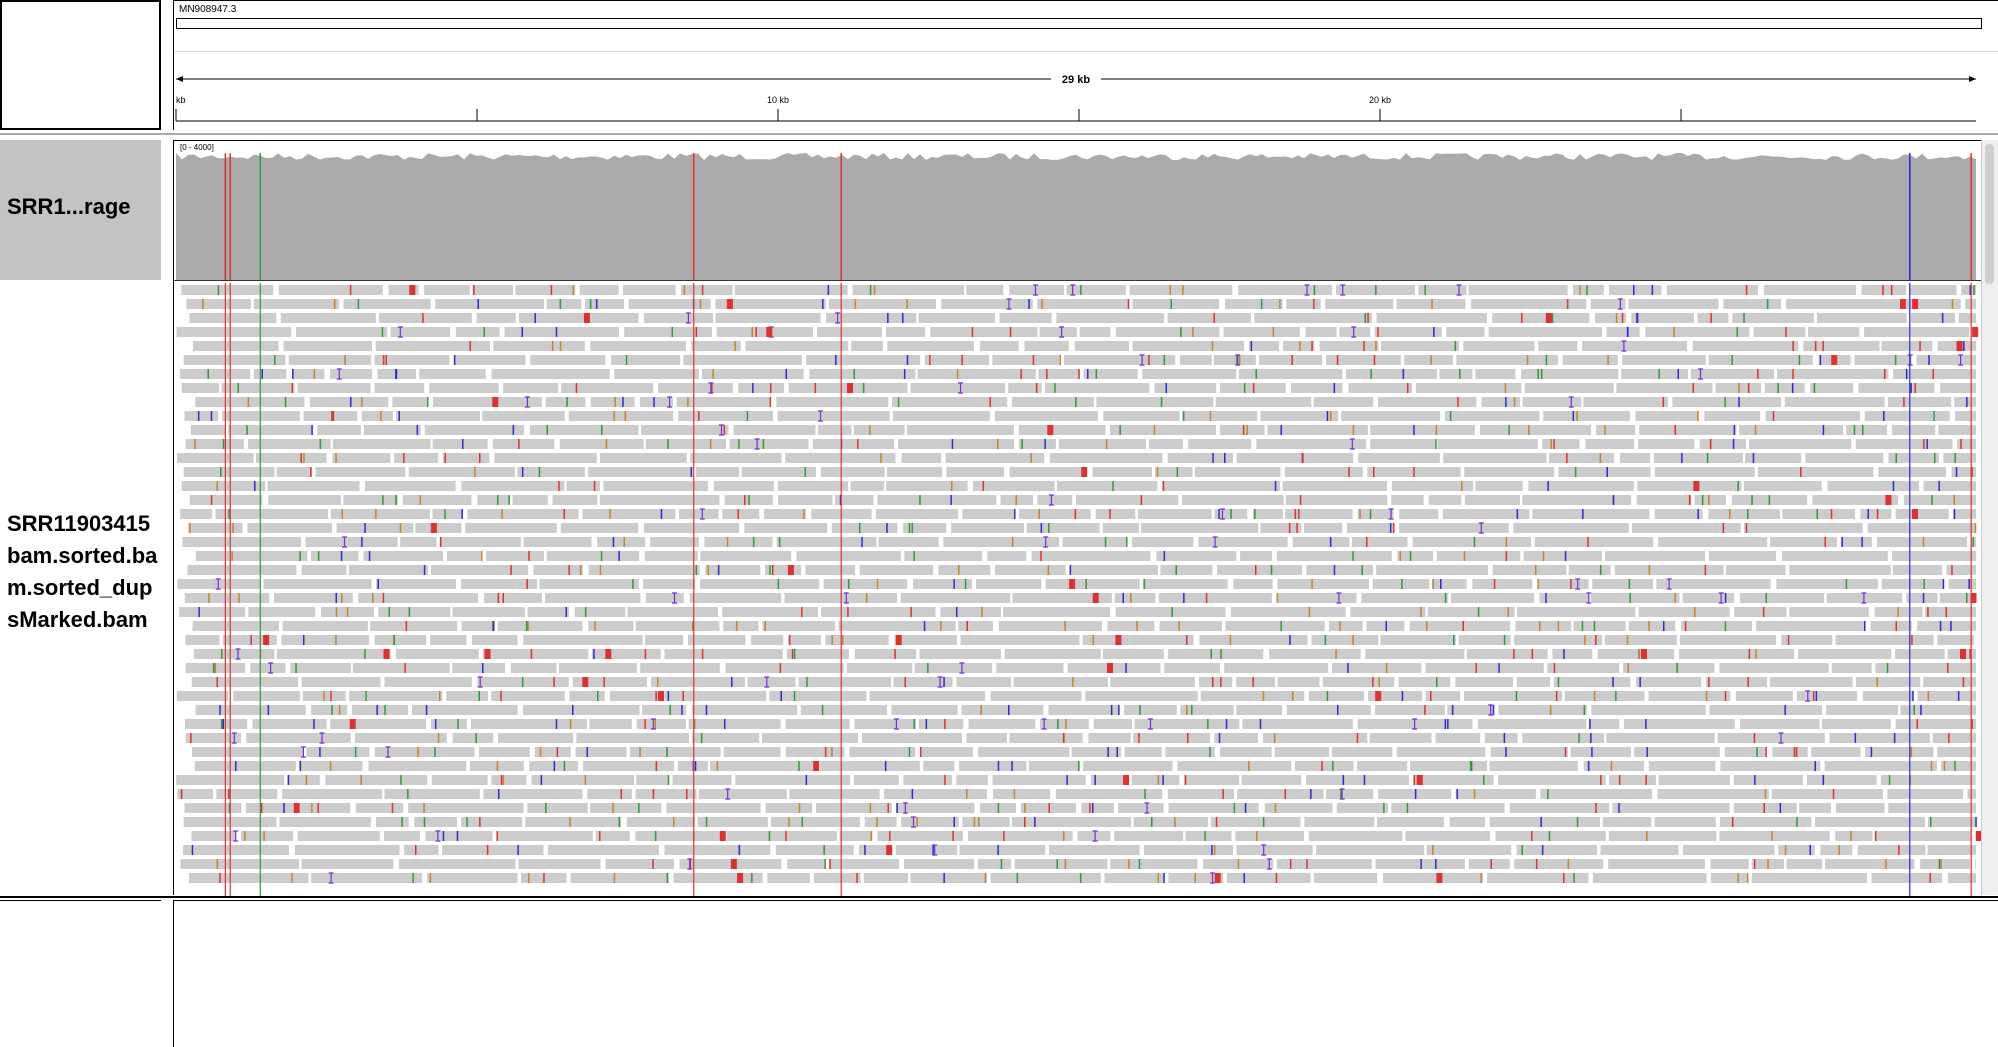 The width and height of the screenshot is (1998, 1047). What do you see at coordinates (1085, 973) in the screenshot?
I see `feature-track-panel` at bounding box center [1085, 973].